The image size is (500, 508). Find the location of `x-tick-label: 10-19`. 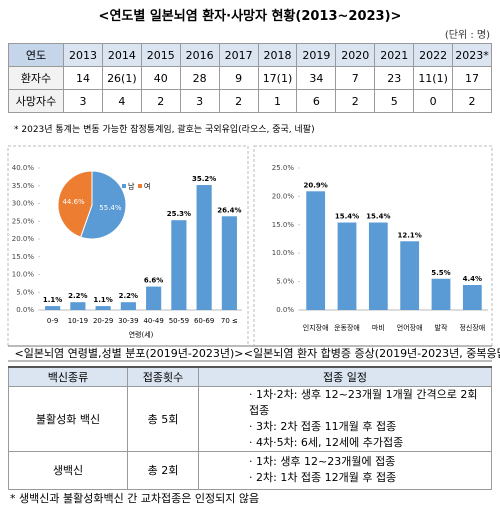

x-tick-label: 10-19 is located at coordinates (78, 321).